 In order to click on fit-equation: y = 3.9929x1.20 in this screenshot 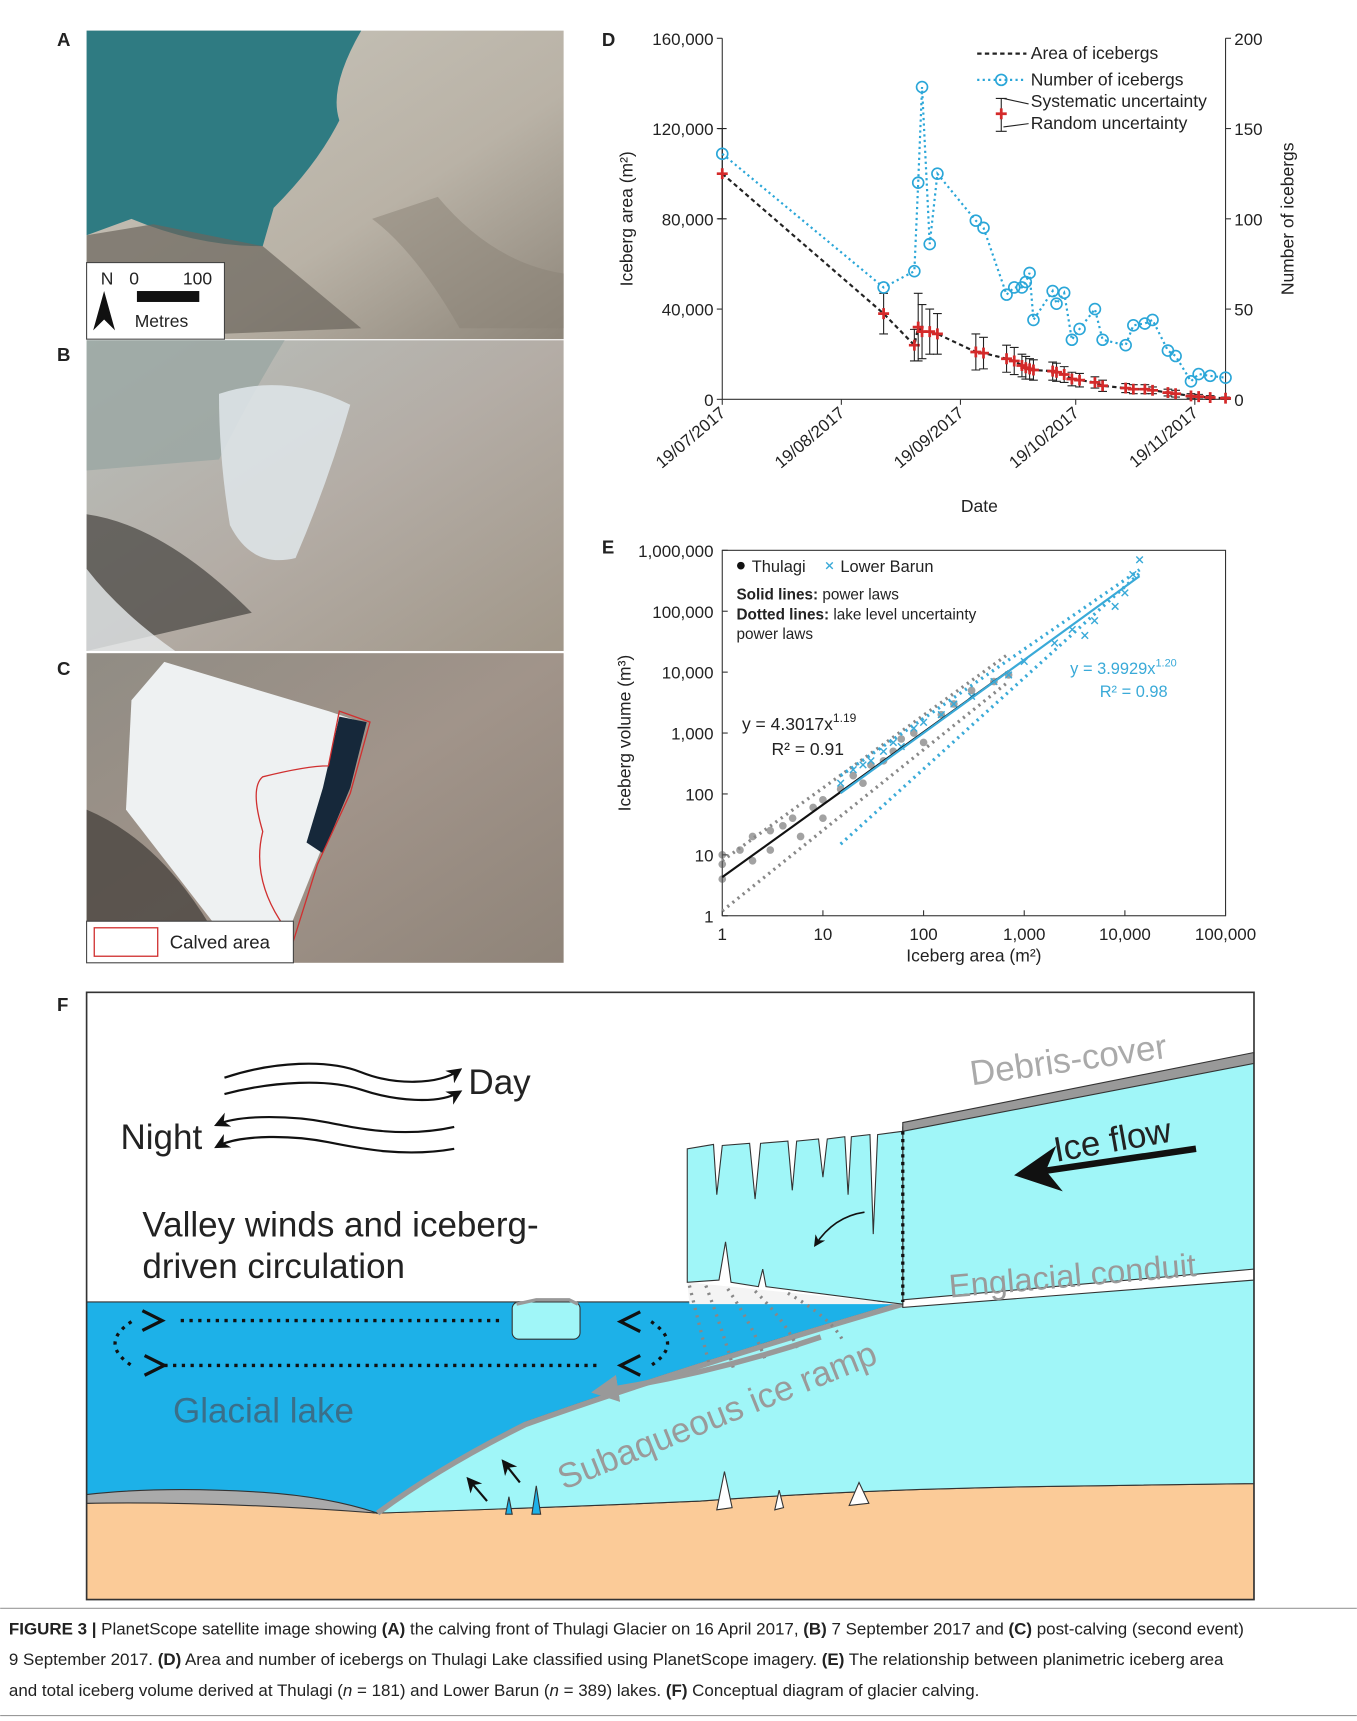, I will do `click(1123, 667)`.